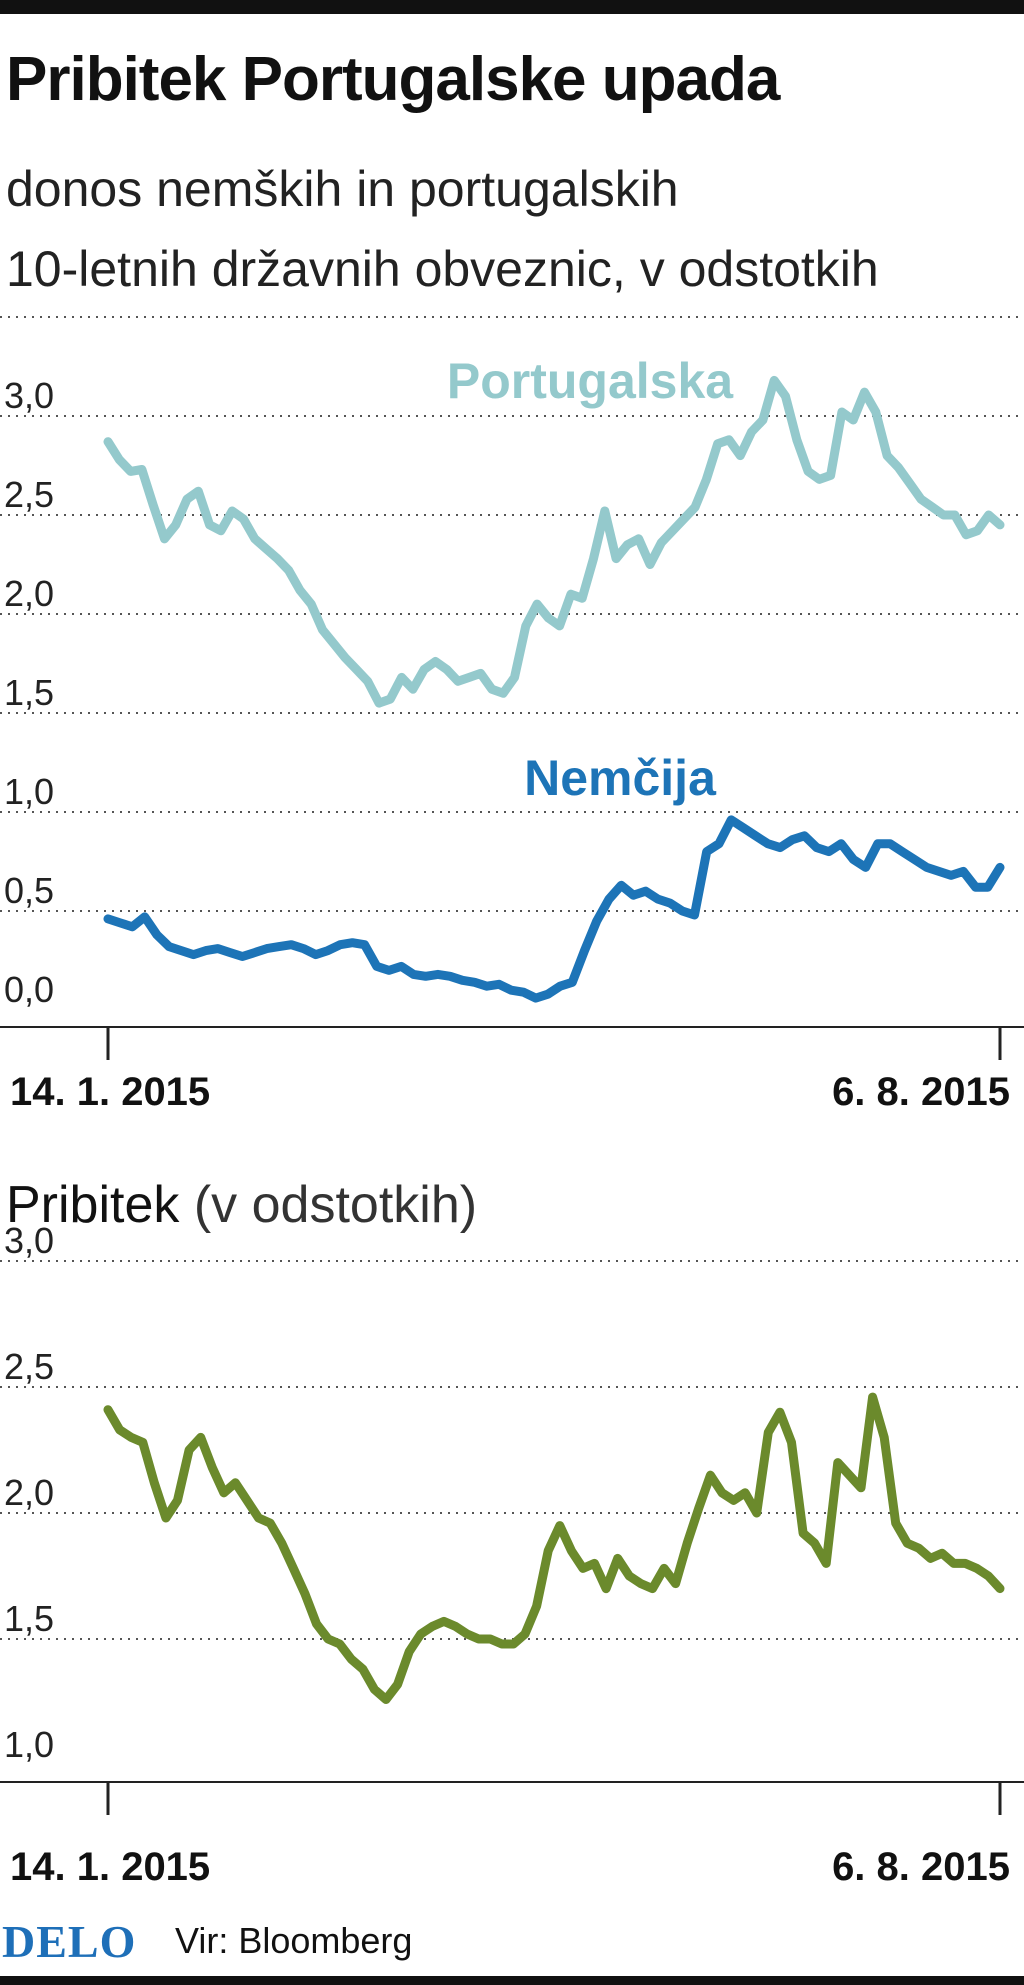  I want to click on spread-title-main: Pribitek, so click(93, 1205).